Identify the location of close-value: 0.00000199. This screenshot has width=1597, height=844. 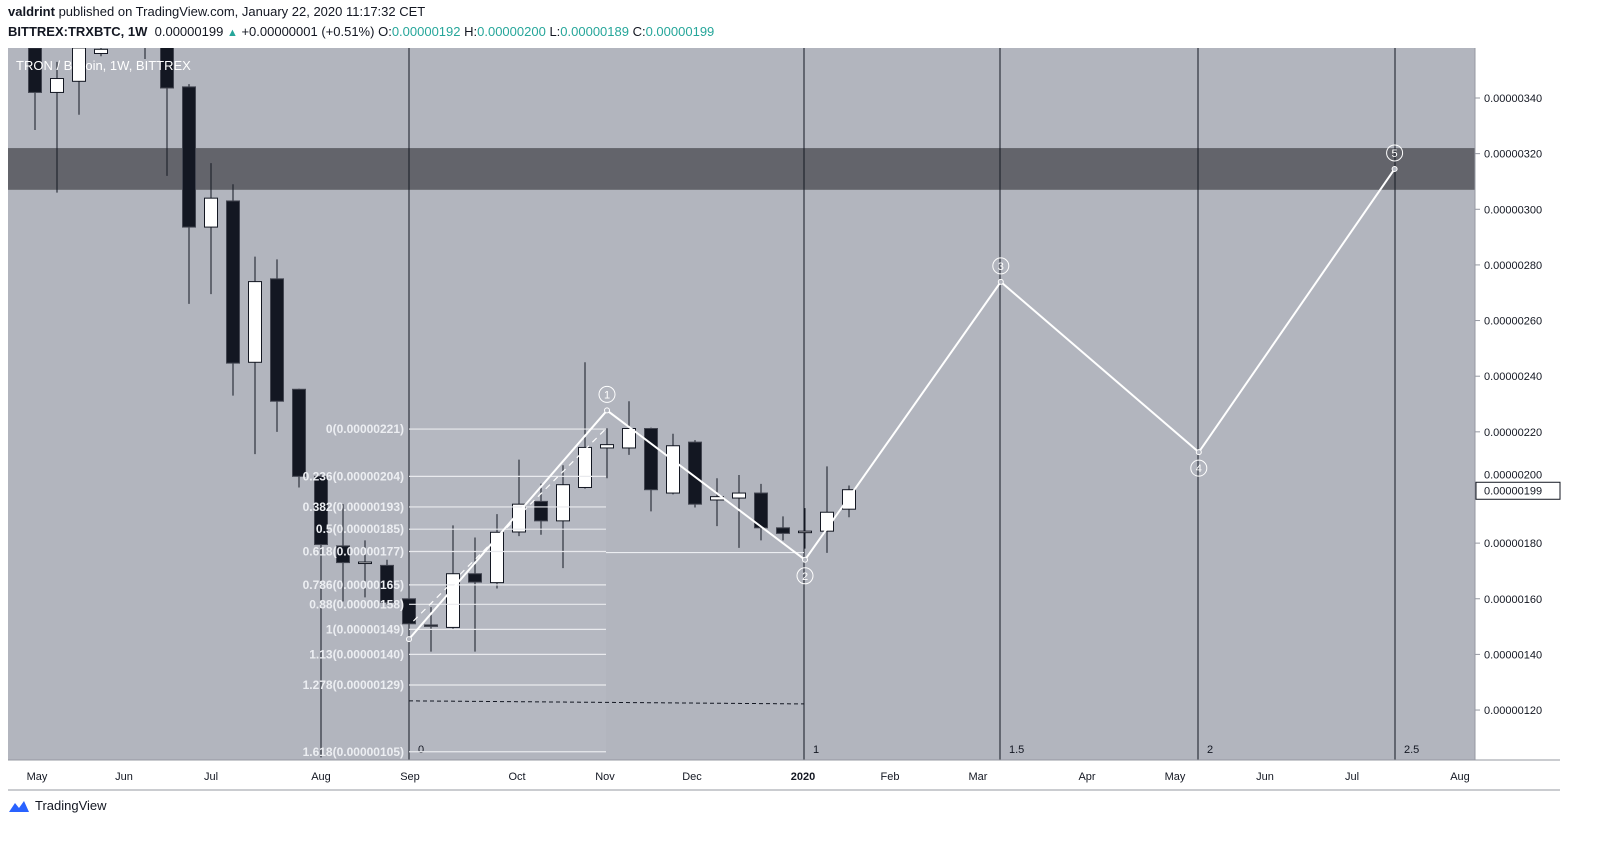
(680, 31).